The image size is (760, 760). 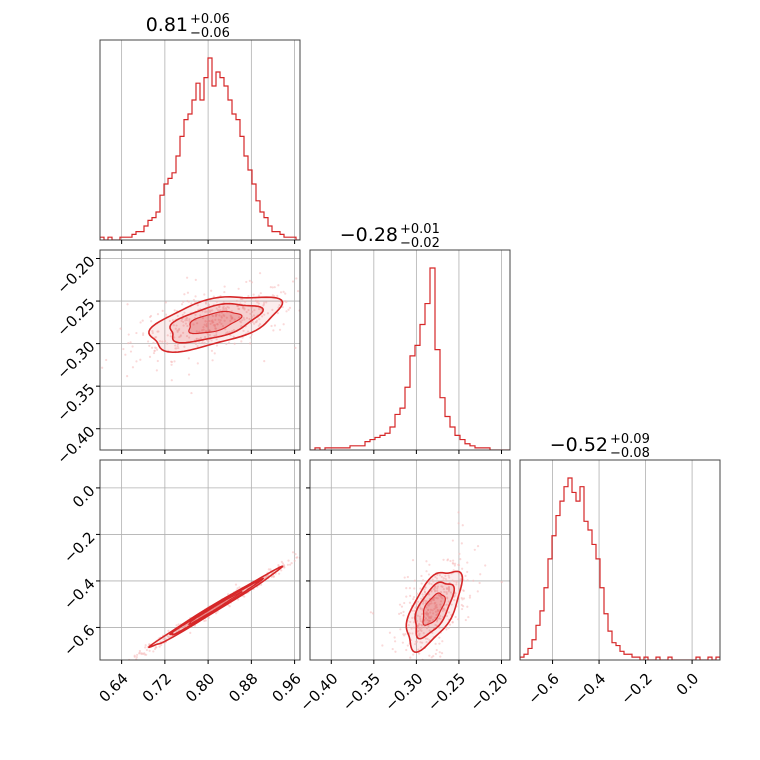 What do you see at coordinates (79, 640) in the screenshot?
I see `y-tick-label: −0.6` at bounding box center [79, 640].